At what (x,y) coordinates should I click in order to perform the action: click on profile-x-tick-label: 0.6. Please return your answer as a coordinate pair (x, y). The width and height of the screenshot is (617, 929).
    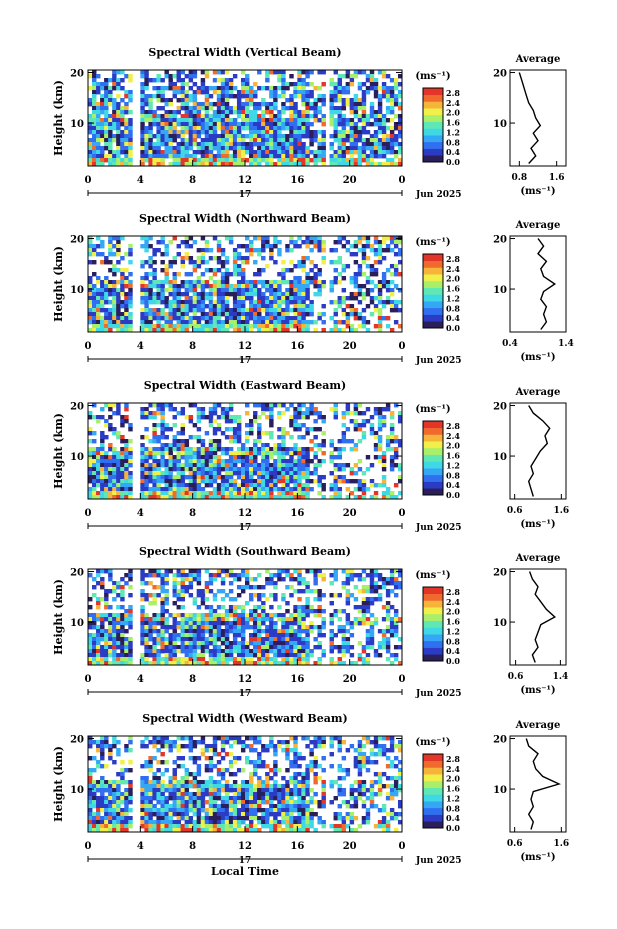
    Looking at the image, I should click on (515, 511).